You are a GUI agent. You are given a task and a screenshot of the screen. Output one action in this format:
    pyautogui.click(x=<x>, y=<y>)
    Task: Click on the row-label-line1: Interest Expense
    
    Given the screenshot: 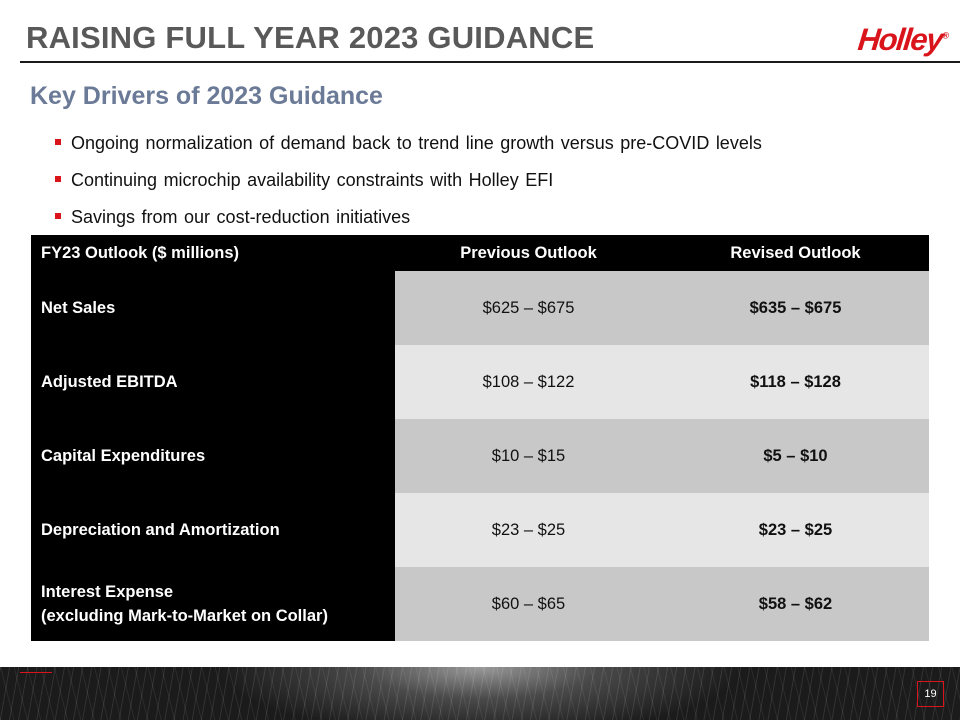 What is the action you would take?
    pyautogui.click(x=107, y=592)
    